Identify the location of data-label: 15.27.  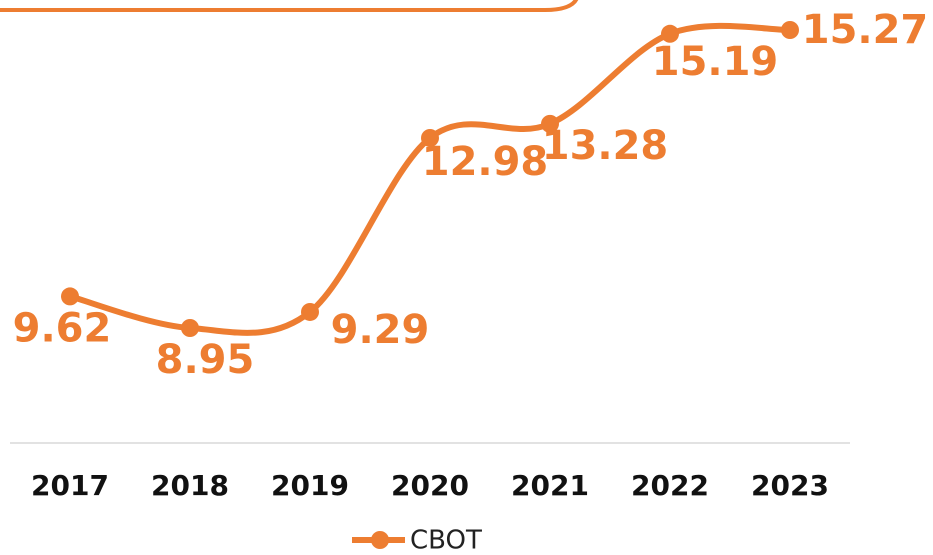
(865, 30).